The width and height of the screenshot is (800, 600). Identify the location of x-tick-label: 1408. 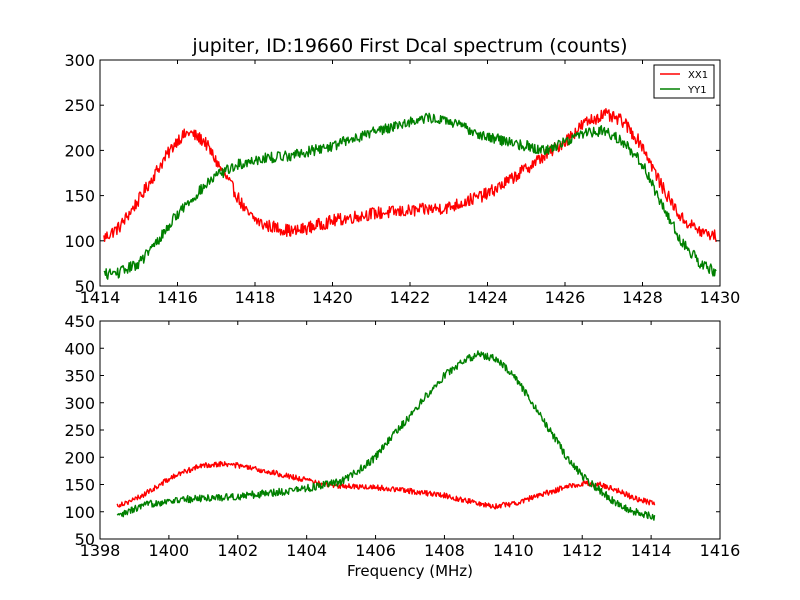
(444, 550).